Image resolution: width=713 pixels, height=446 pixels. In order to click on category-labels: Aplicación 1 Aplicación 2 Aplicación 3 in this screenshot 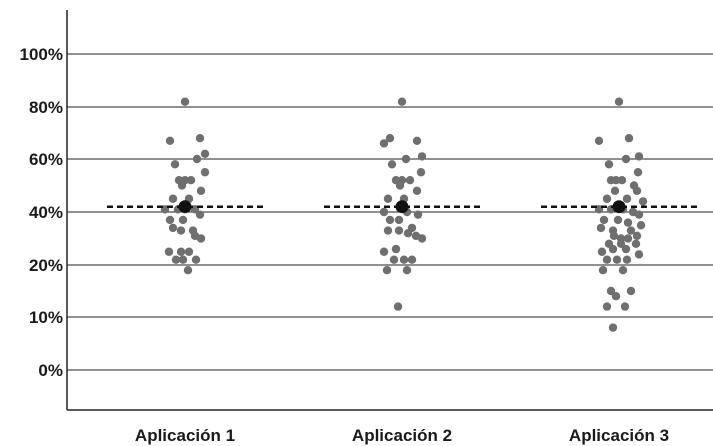, I will do `click(402, 435)`.